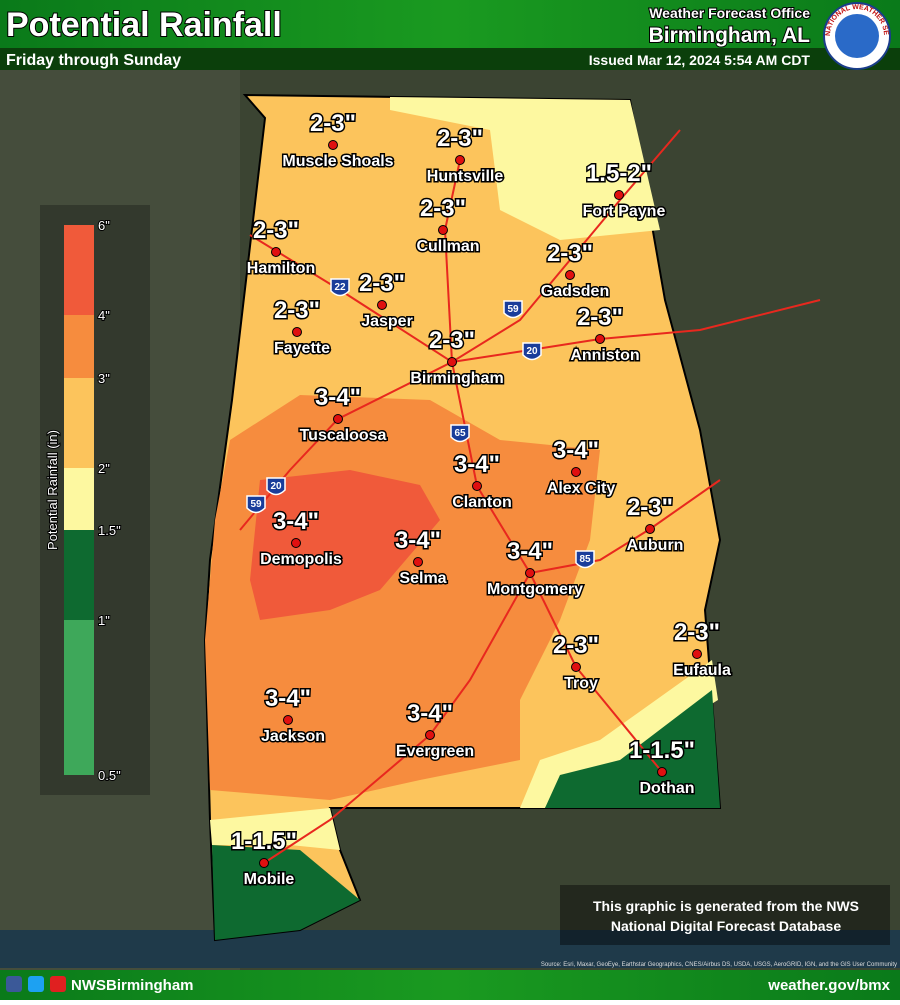  What do you see at coordinates (581, 488) in the screenshot?
I see `city-name: Alex City` at bounding box center [581, 488].